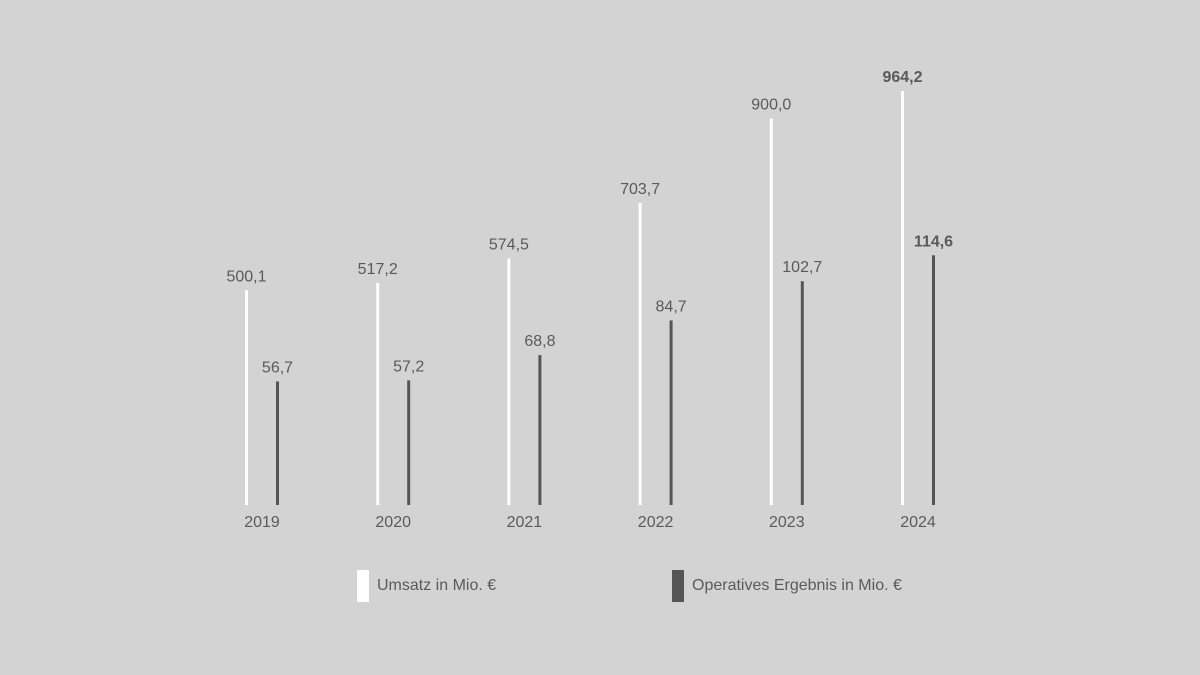  What do you see at coordinates (408, 366) in the screenshot?
I see `data-label-ergebnis-2020: 57,2` at bounding box center [408, 366].